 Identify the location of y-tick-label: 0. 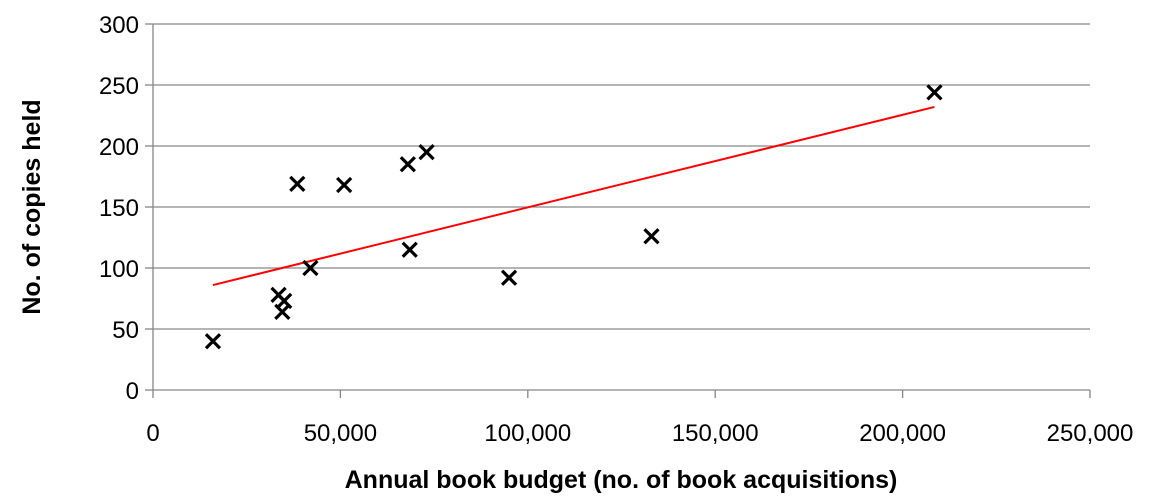
(132, 391).